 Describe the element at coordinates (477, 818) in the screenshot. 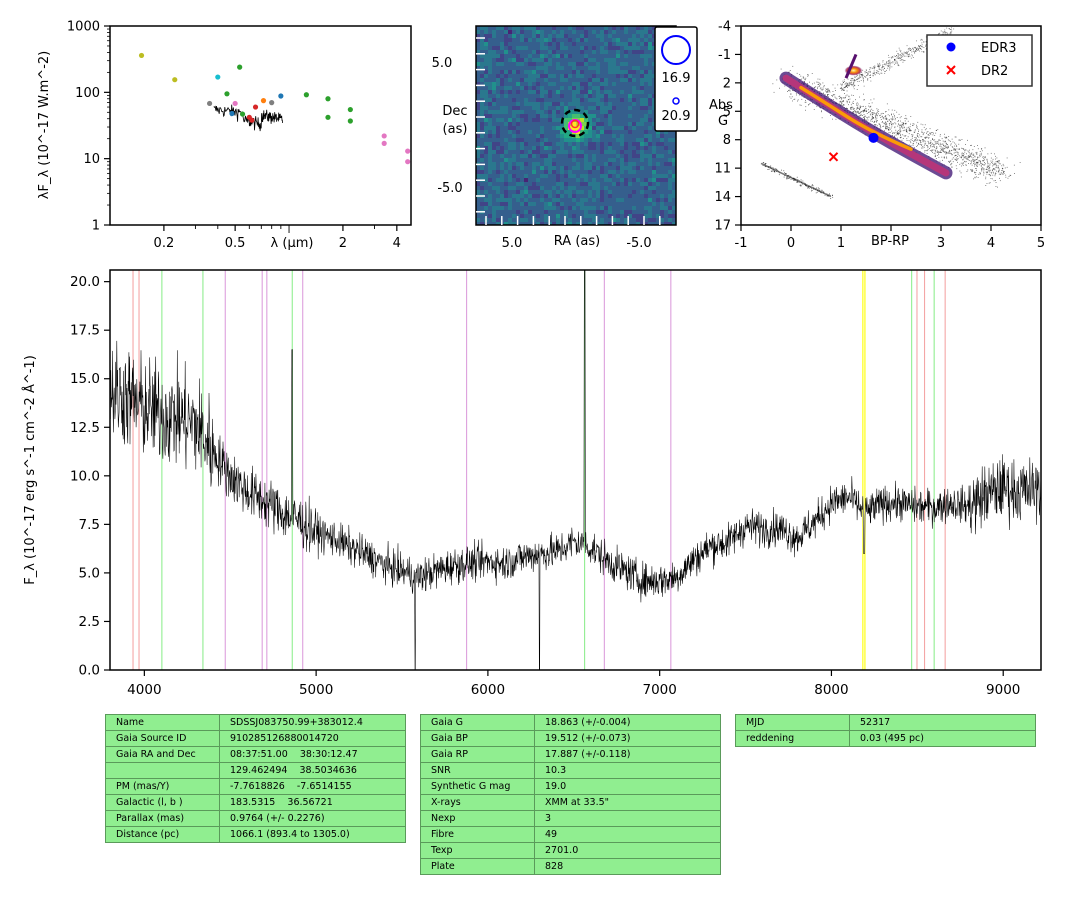

I see `table-key: Nexp` at that location.